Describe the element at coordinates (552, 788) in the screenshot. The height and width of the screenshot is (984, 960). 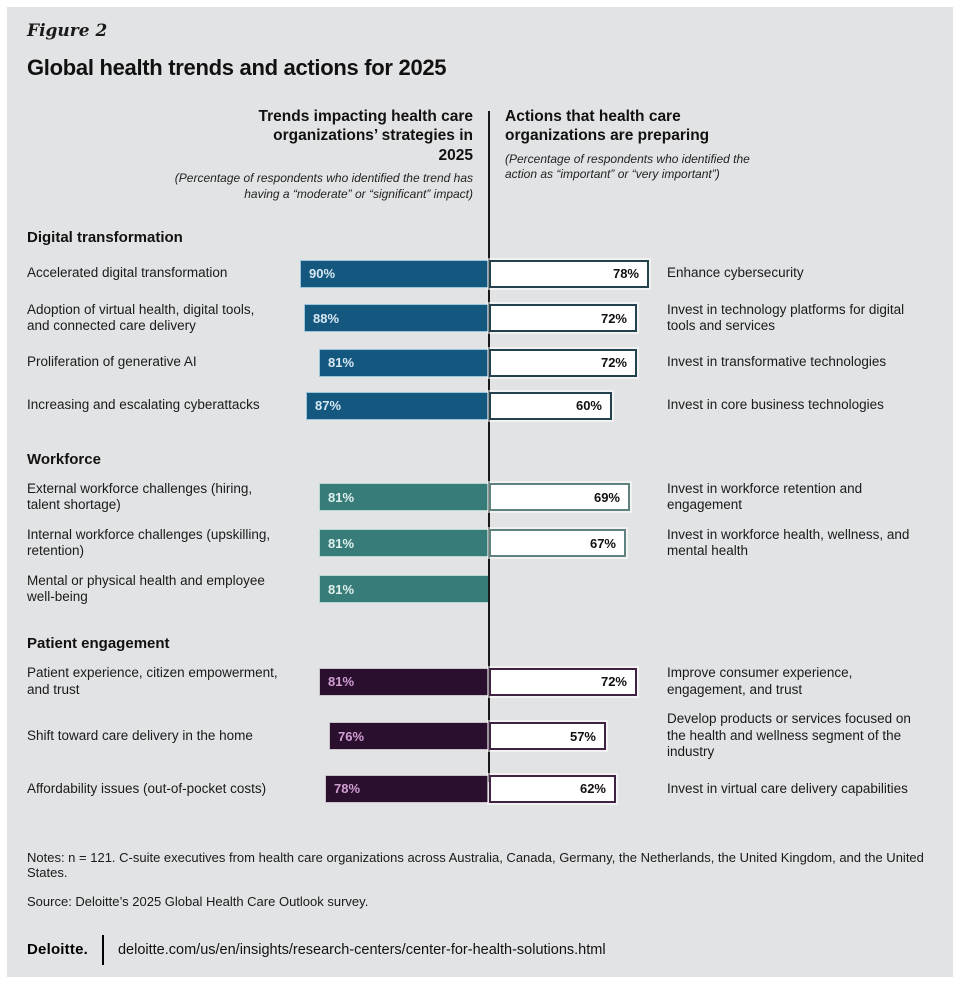
I see `action-bar: 62%` at that location.